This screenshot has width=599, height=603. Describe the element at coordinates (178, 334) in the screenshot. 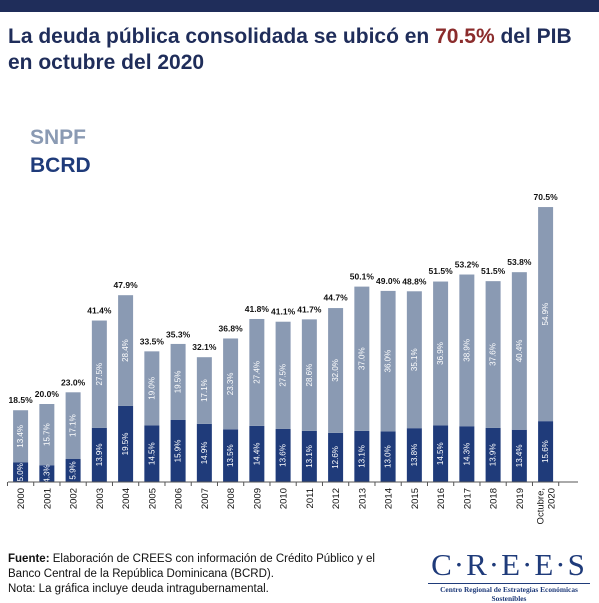

I see `total-label: 35.3%` at that location.